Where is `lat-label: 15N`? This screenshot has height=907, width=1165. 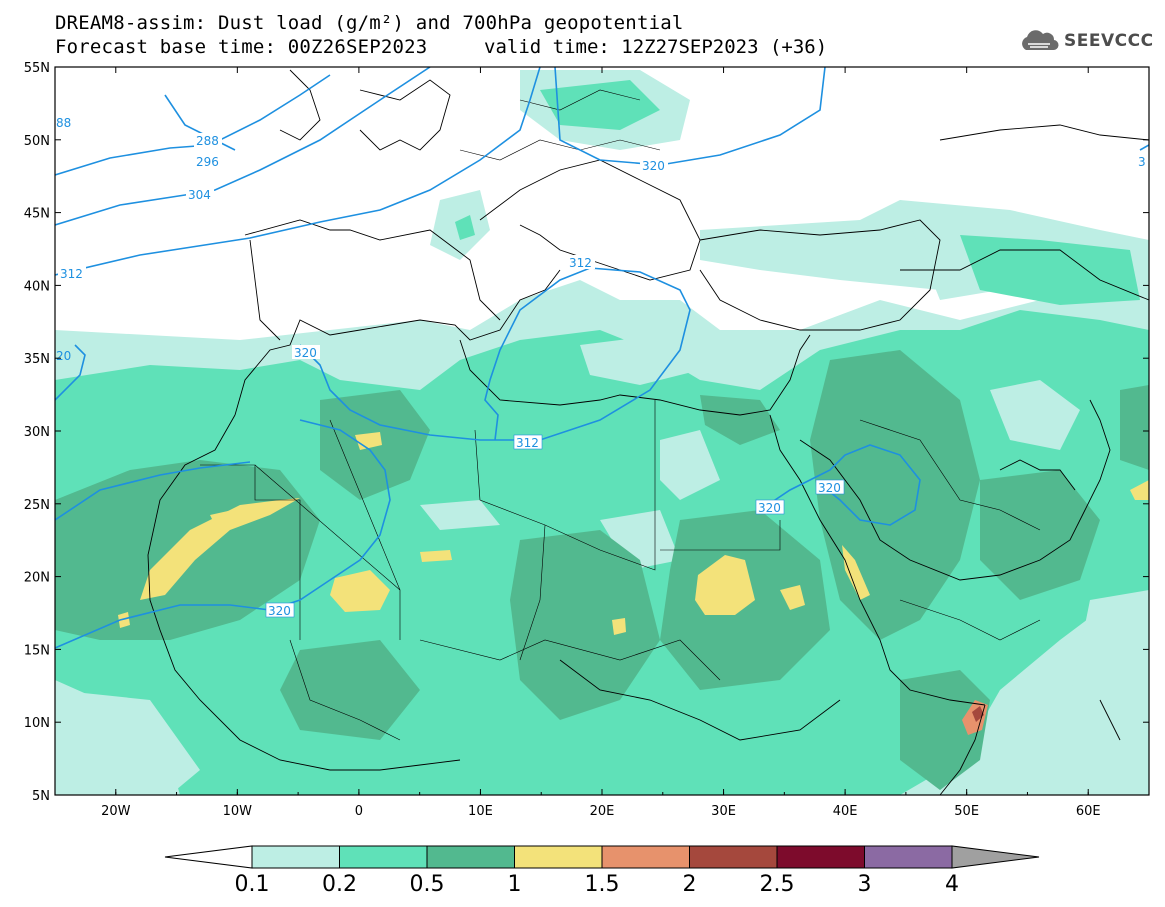
lat-label: 15N is located at coordinates (37, 650).